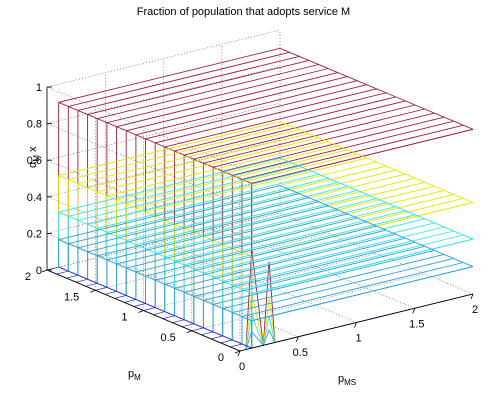 The width and height of the screenshot is (487, 399). What do you see at coordinates (34, 198) in the screenshot?
I see `z-tick-label: 0.4` at bounding box center [34, 198].